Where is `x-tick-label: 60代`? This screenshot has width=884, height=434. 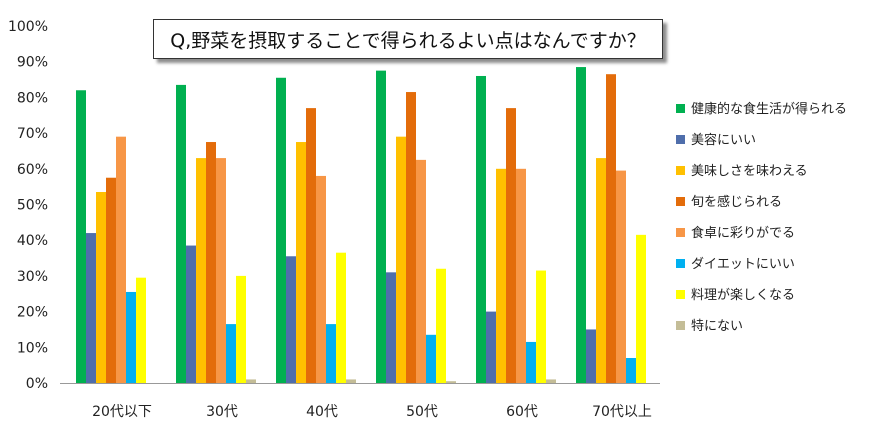 x-tick-label: 60代 is located at coordinates (522, 412).